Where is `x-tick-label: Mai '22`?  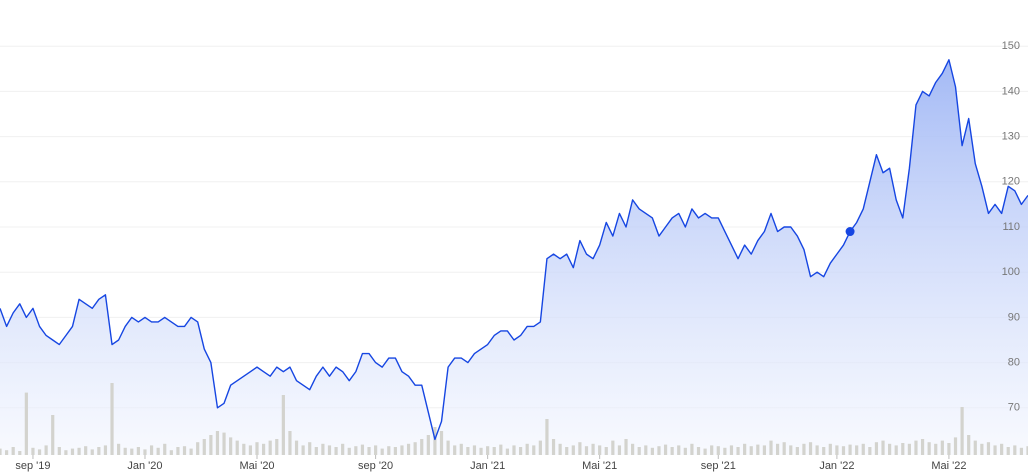
x-tick-label: Mai '22 is located at coordinates (948, 466).